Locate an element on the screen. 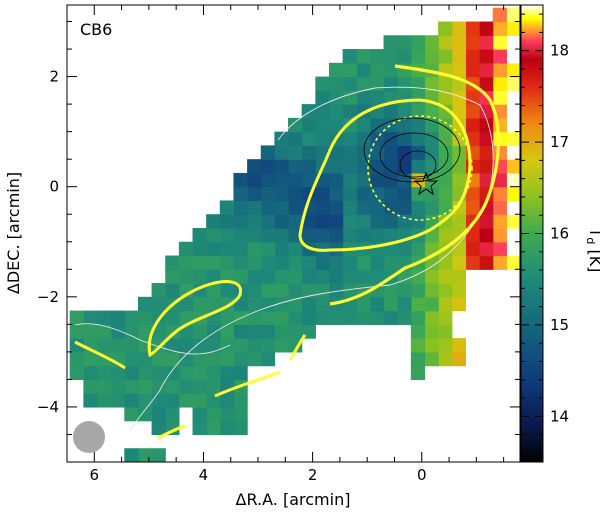  y-tick-label: −4 is located at coordinates (48, 407).